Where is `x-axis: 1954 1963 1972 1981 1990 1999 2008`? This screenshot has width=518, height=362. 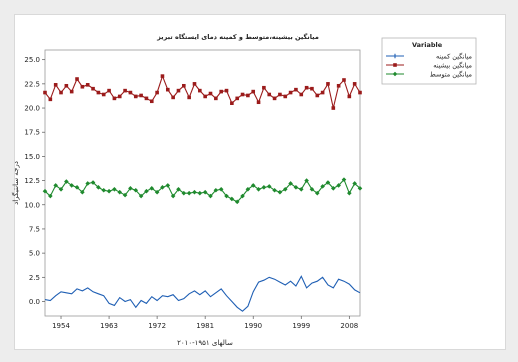 x-axis: 1954 1963 1972 1981 1990 1999 2008 is located at coordinates (205, 323).